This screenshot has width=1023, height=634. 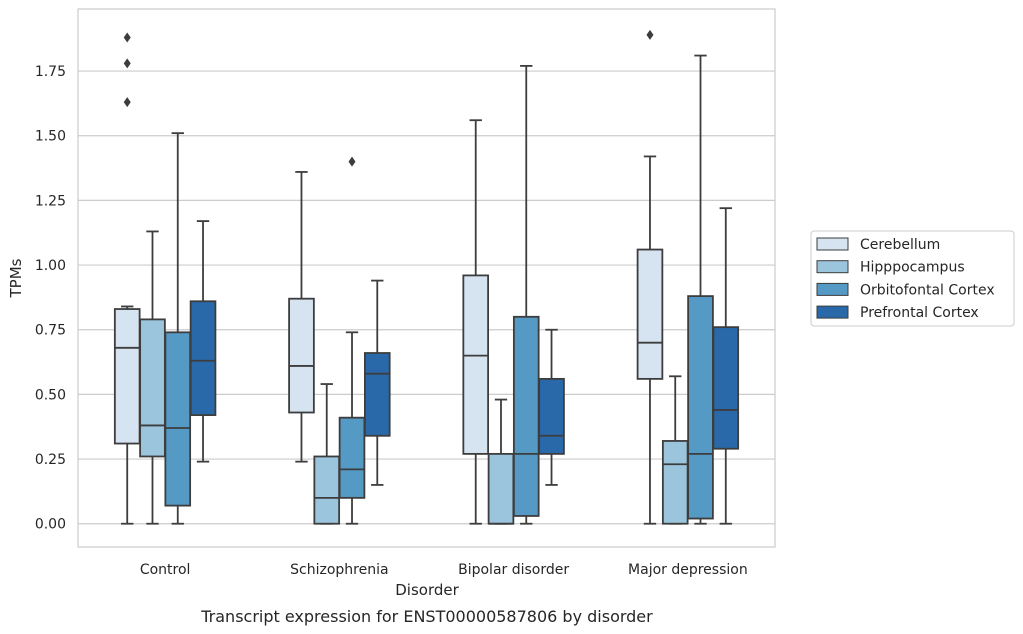 What do you see at coordinates (16, 278) in the screenshot?
I see `y-axis-title: TPMs` at bounding box center [16, 278].